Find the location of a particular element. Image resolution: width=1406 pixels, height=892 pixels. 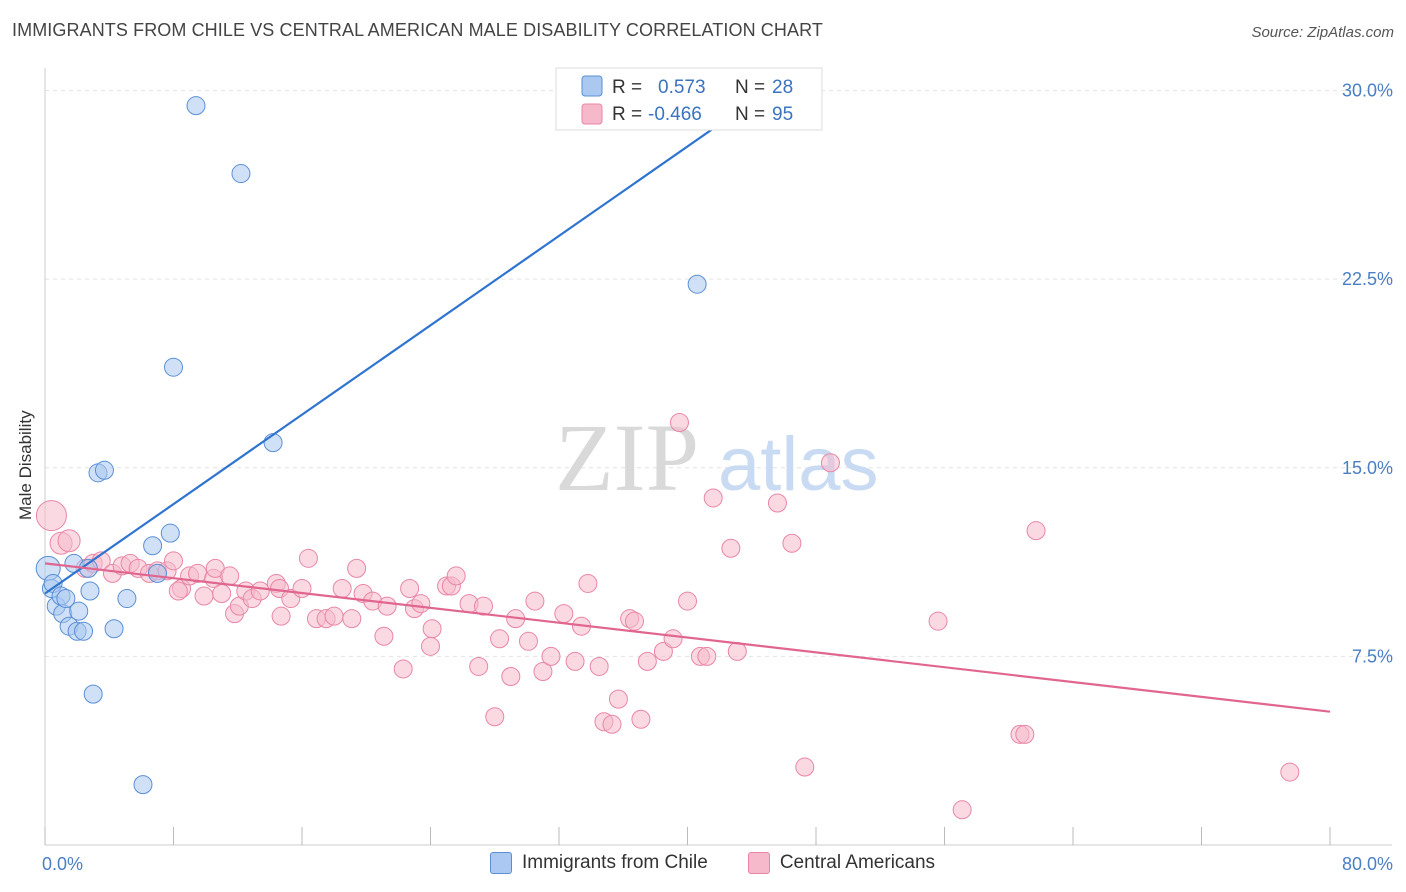

stats-r-value-chile: 0.573 is located at coordinates (682, 87).